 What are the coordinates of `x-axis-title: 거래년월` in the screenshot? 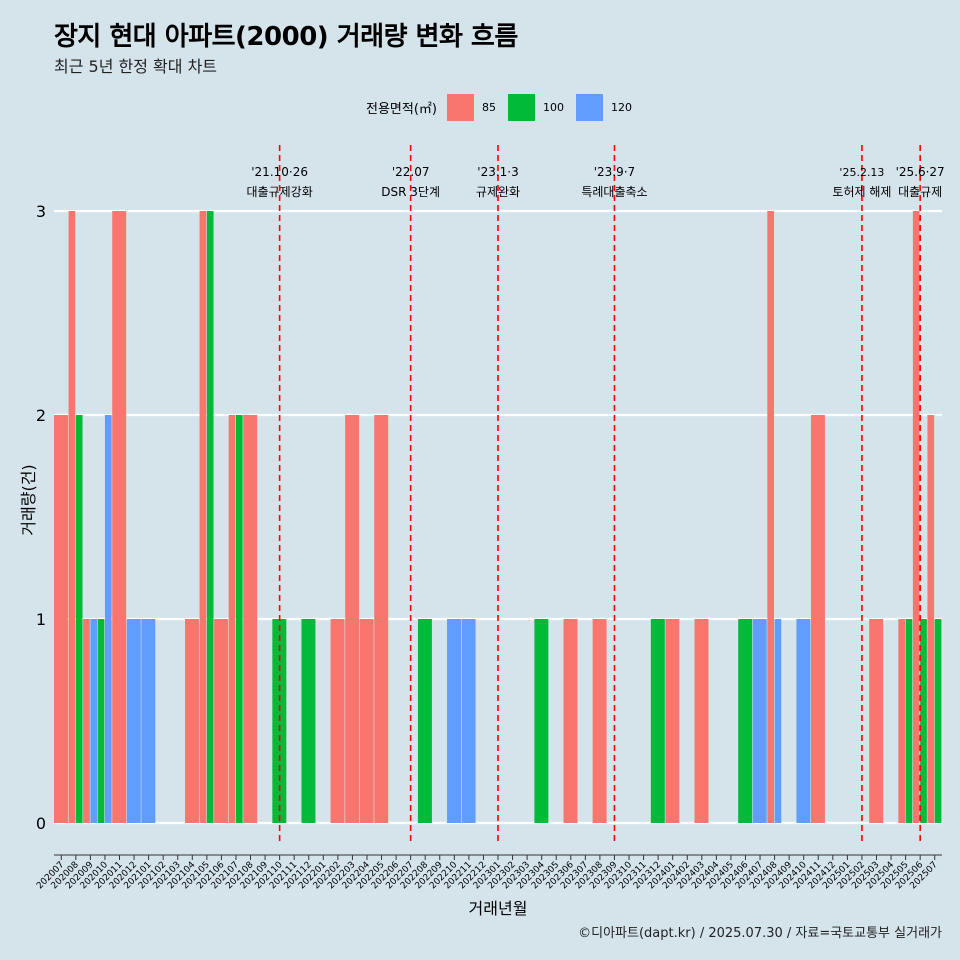 It's located at (498, 908).